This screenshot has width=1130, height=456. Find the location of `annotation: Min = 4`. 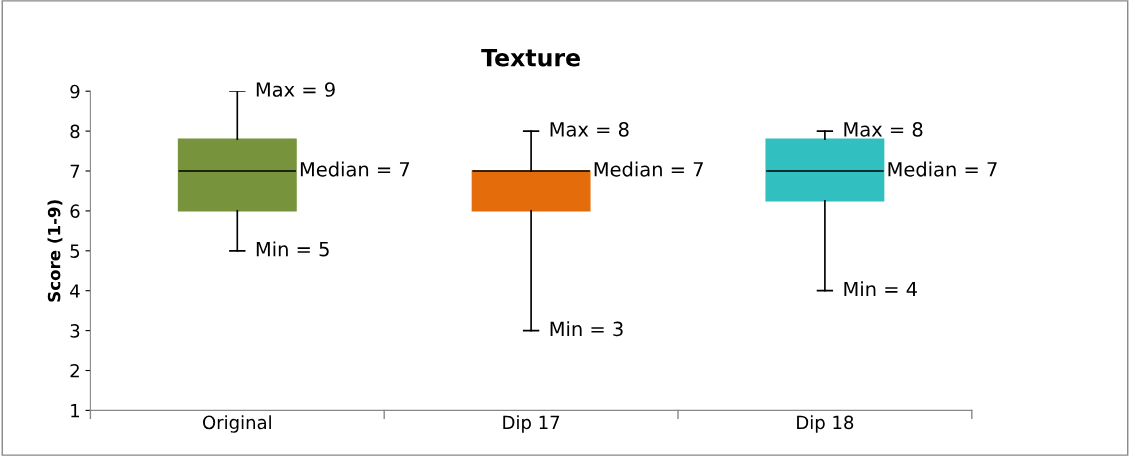

annotation: Min = 4 is located at coordinates (880, 289).